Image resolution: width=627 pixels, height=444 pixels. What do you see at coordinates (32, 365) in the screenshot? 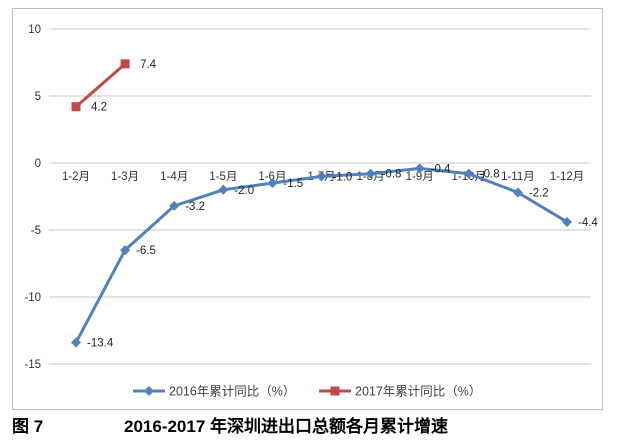
I see `y-tick-label: -15` at bounding box center [32, 365].